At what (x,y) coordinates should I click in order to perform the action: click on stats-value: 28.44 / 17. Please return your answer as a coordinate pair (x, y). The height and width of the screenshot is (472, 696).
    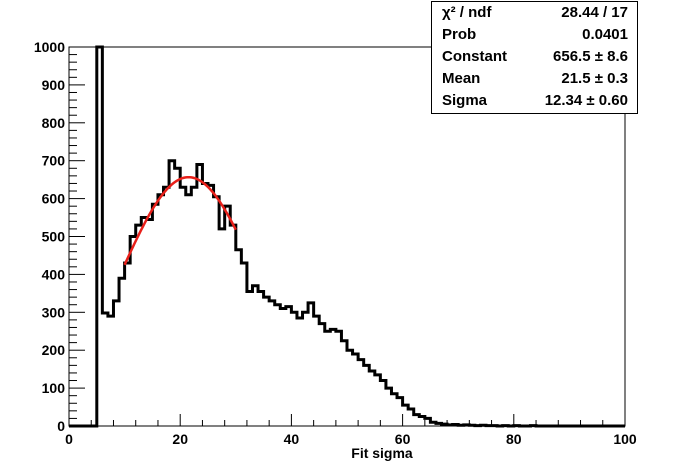
    Looking at the image, I should click on (594, 12).